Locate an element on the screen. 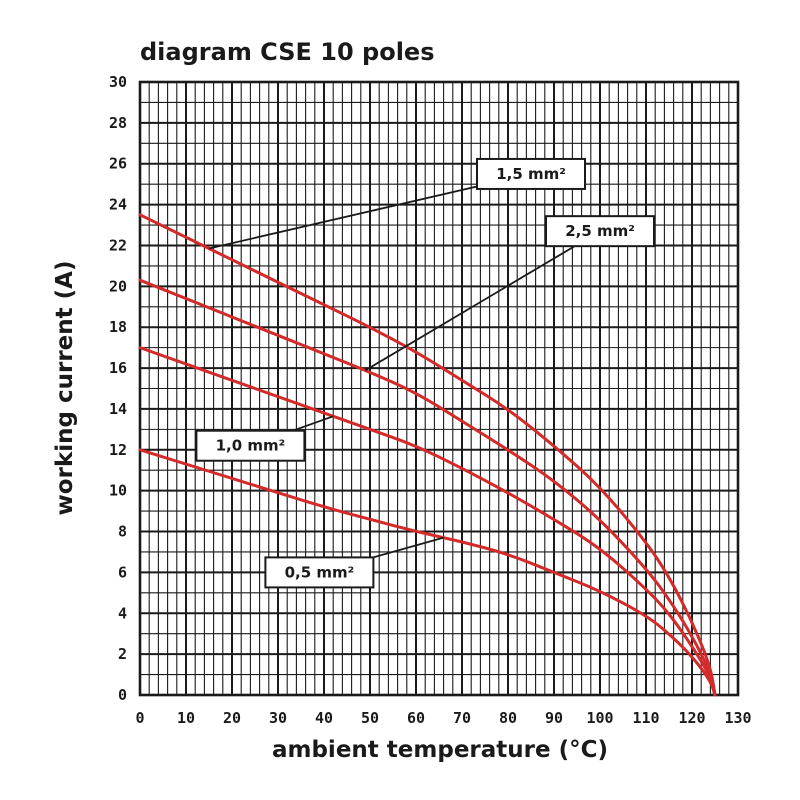 This screenshot has width=800, height=800. y-tick-label: 24 is located at coordinates (118, 205).